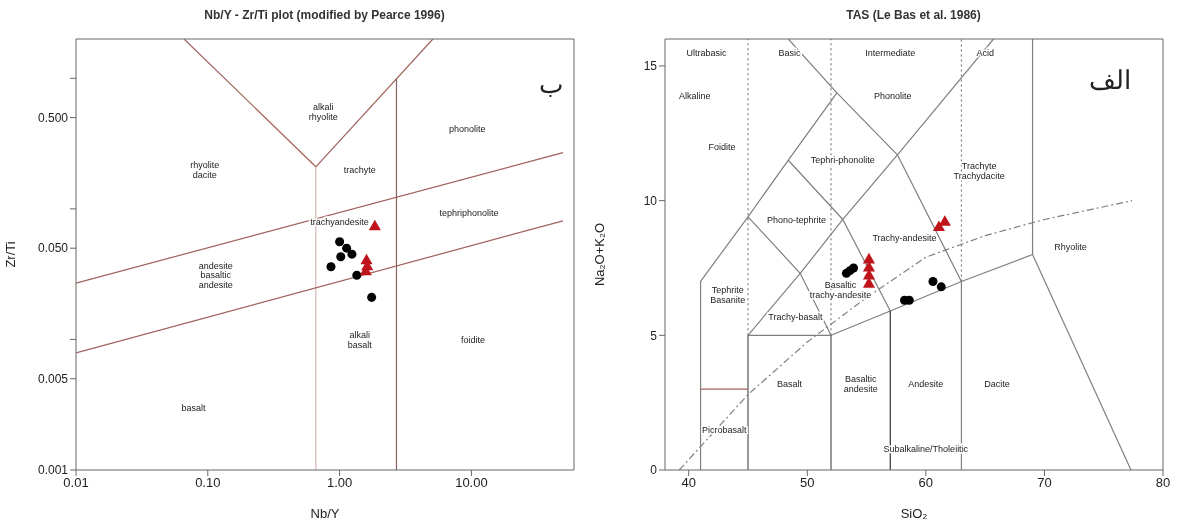 The image size is (1178, 524). I want to click on x-tick-label: 70, so click(1044, 483).